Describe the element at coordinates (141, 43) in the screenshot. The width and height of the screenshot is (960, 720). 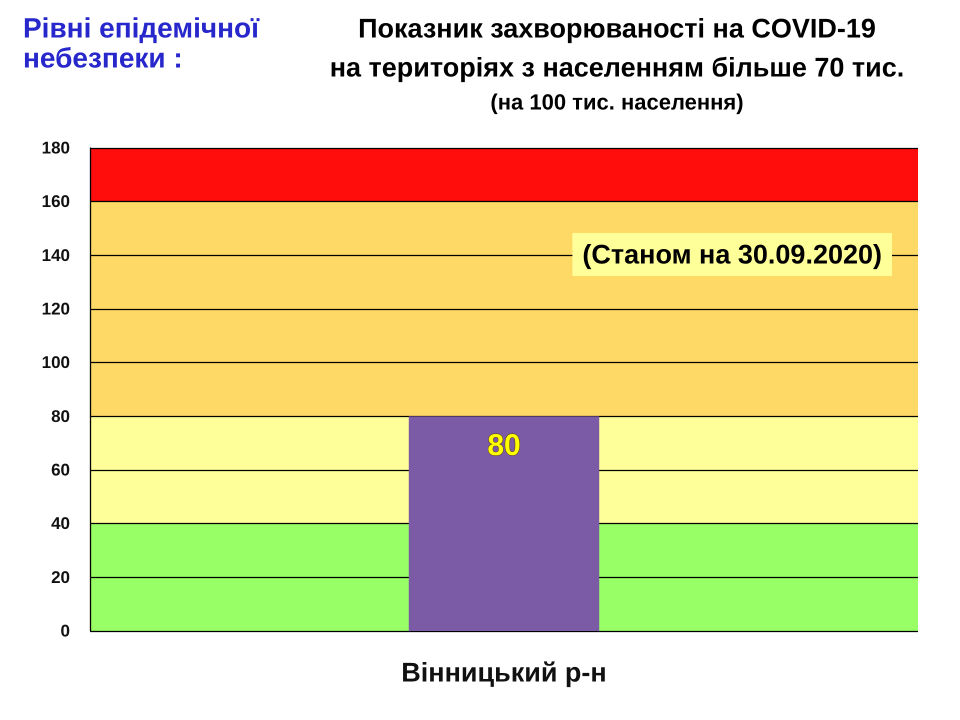
I see `text: Рівні епідемічної небезпеки :` at that location.